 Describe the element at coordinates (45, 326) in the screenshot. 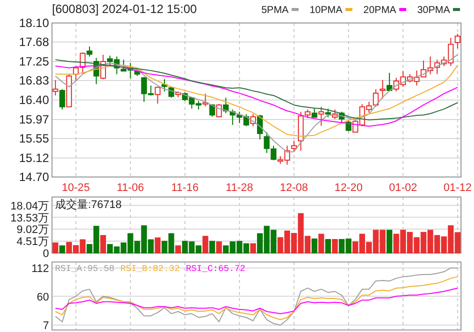

I see `y-tick-label: 7` at that location.